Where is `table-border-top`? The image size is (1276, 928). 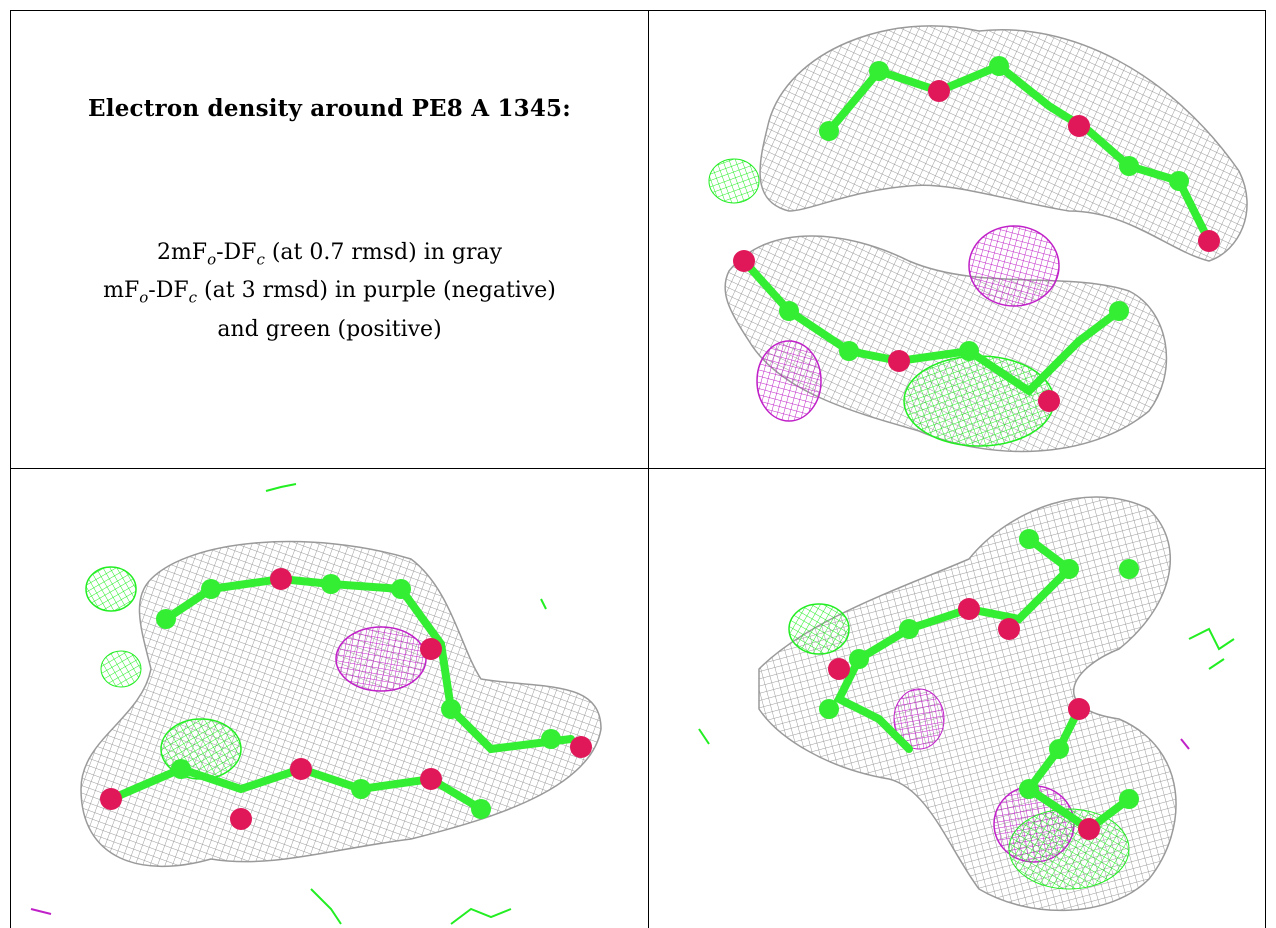
table-border-top is located at coordinates (638, 10).